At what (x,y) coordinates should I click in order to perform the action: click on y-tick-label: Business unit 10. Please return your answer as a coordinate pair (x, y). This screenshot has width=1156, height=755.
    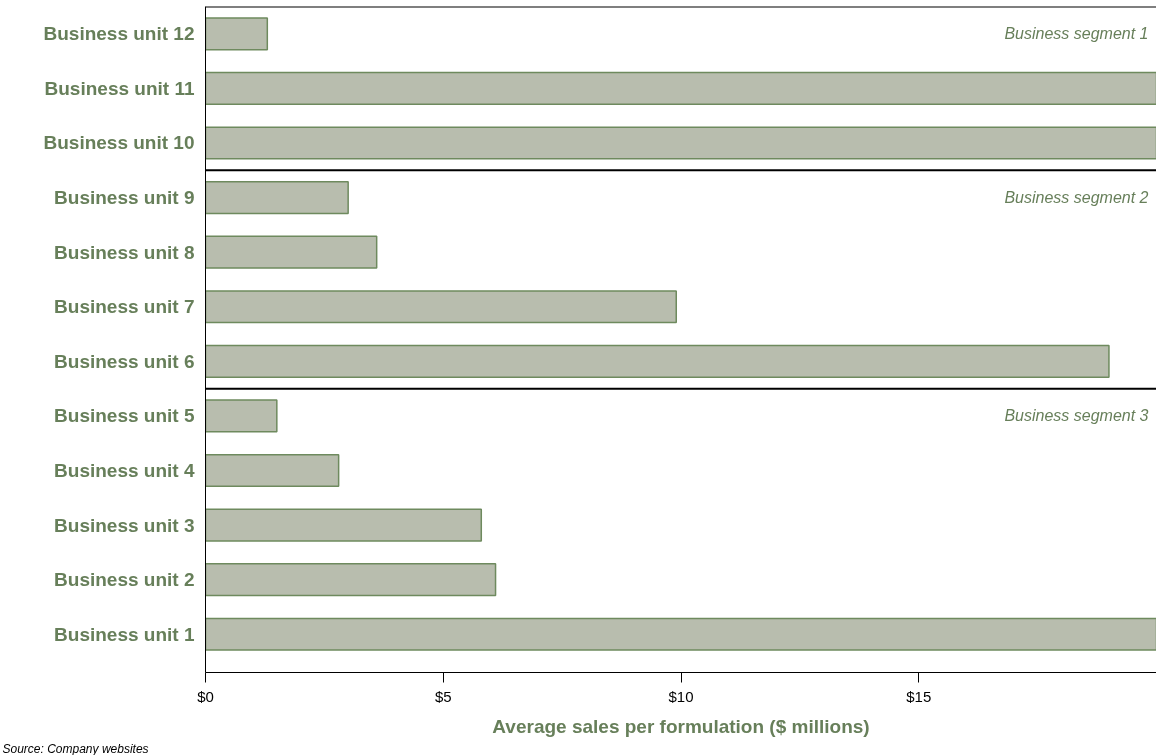
    Looking at the image, I should click on (119, 143).